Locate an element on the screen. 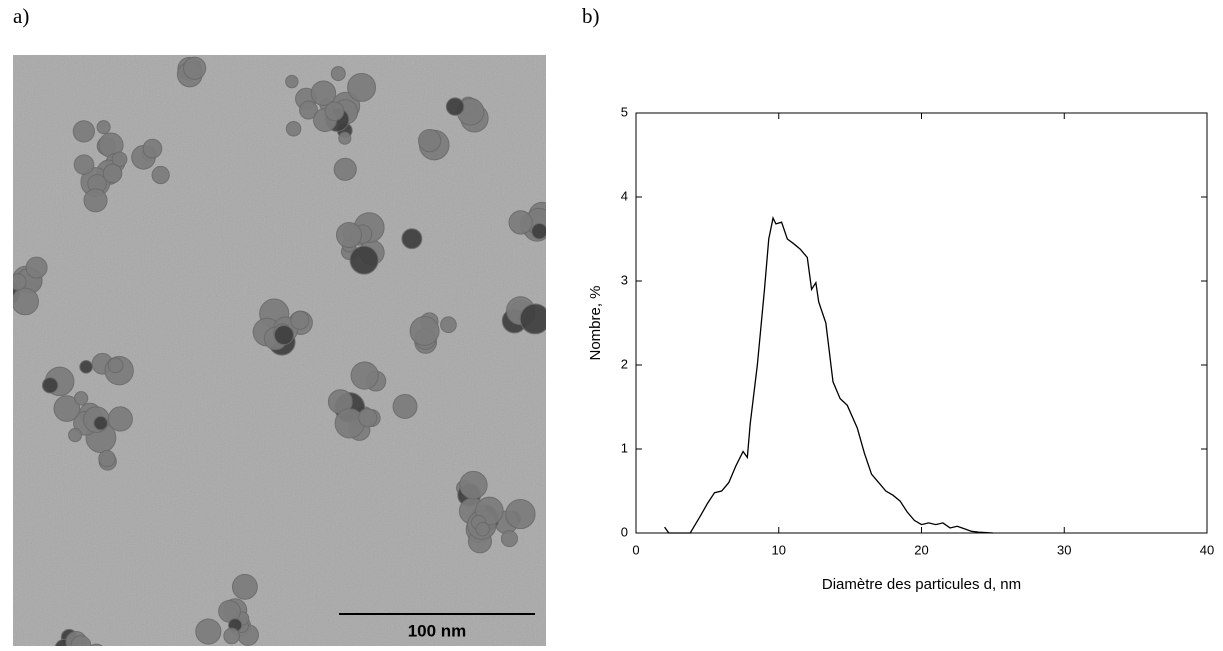  y-tick-label: 1 is located at coordinates (624, 447).